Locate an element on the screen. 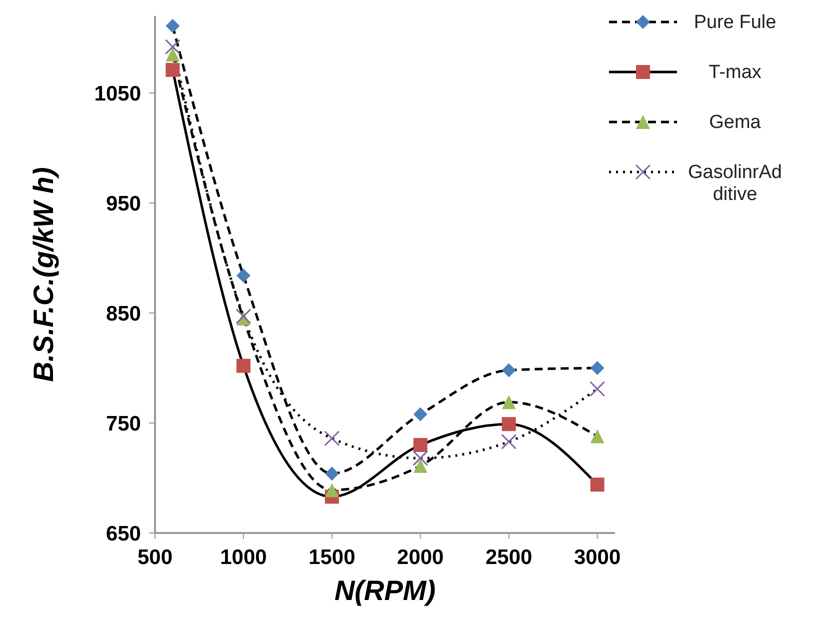 This screenshot has height=635, width=813. legend-label: GasolinrAdditive is located at coordinates (735, 184).